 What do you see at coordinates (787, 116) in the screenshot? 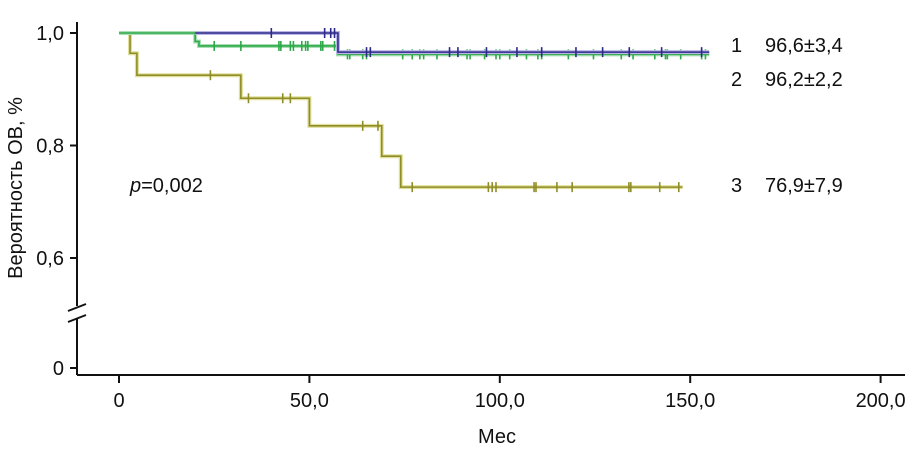
I see `legend: 1 96,6±3,4 2 96,2±2,2 3 76,9±7,9` at bounding box center [787, 116].